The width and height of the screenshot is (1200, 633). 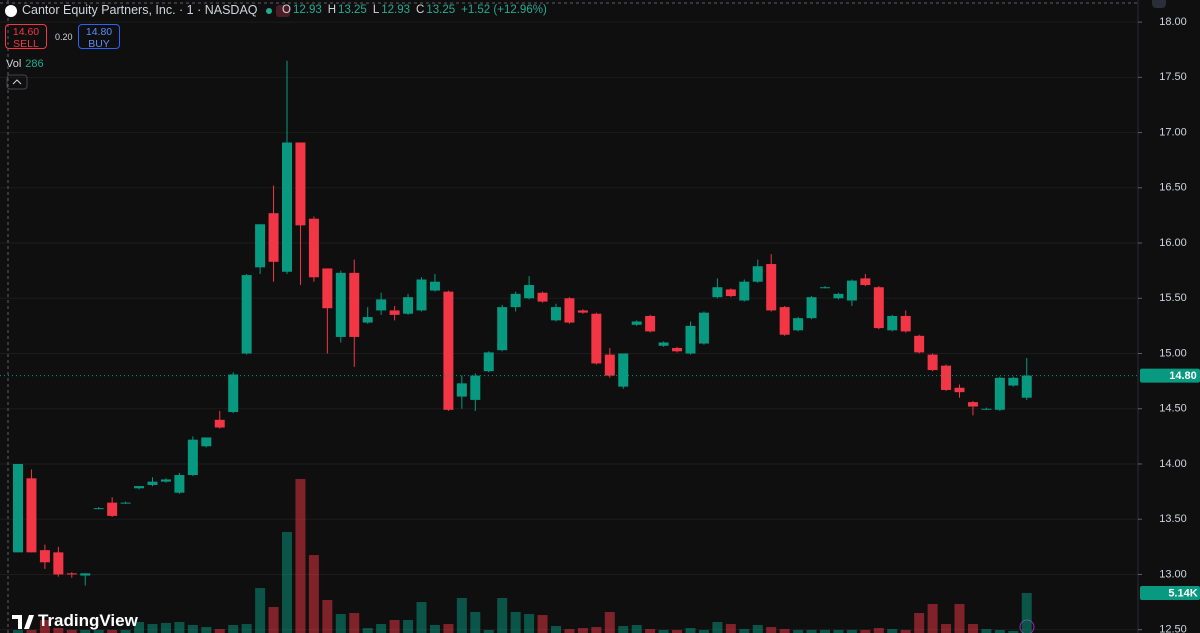 What do you see at coordinates (1173, 298) in the screenshot?
I see `y-tick-label: 15.50` at bounding box center [1173, 298].